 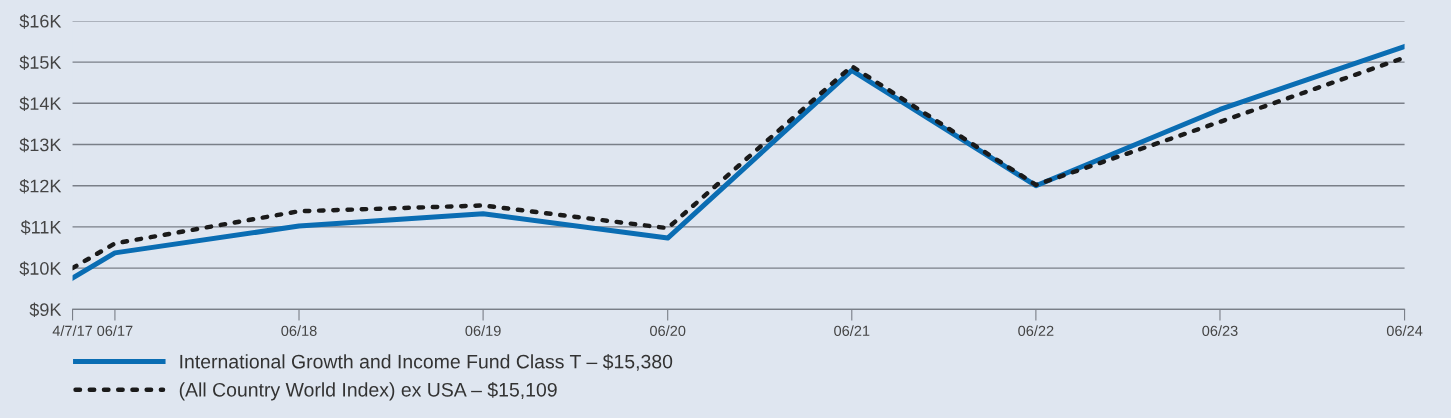 I want to click on y-tick-label: $10K, so click(x=40, y=268).